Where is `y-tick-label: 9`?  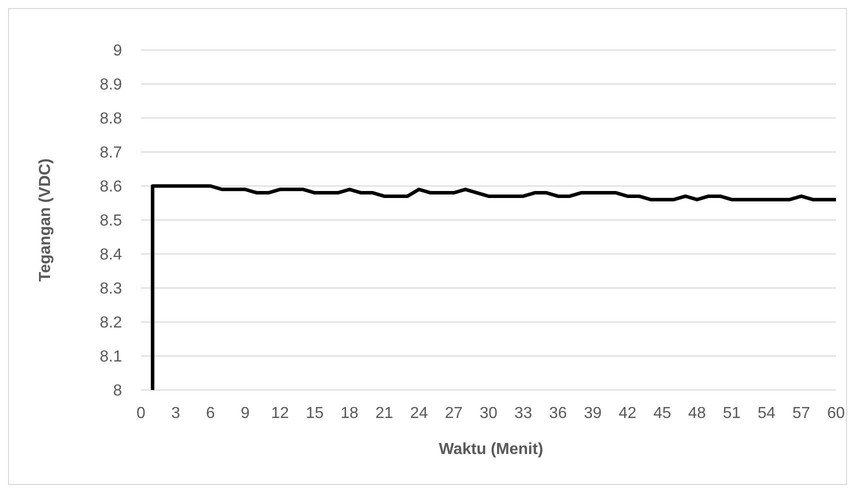
y-tick-label: 9 is located at coordinates (117, 51).